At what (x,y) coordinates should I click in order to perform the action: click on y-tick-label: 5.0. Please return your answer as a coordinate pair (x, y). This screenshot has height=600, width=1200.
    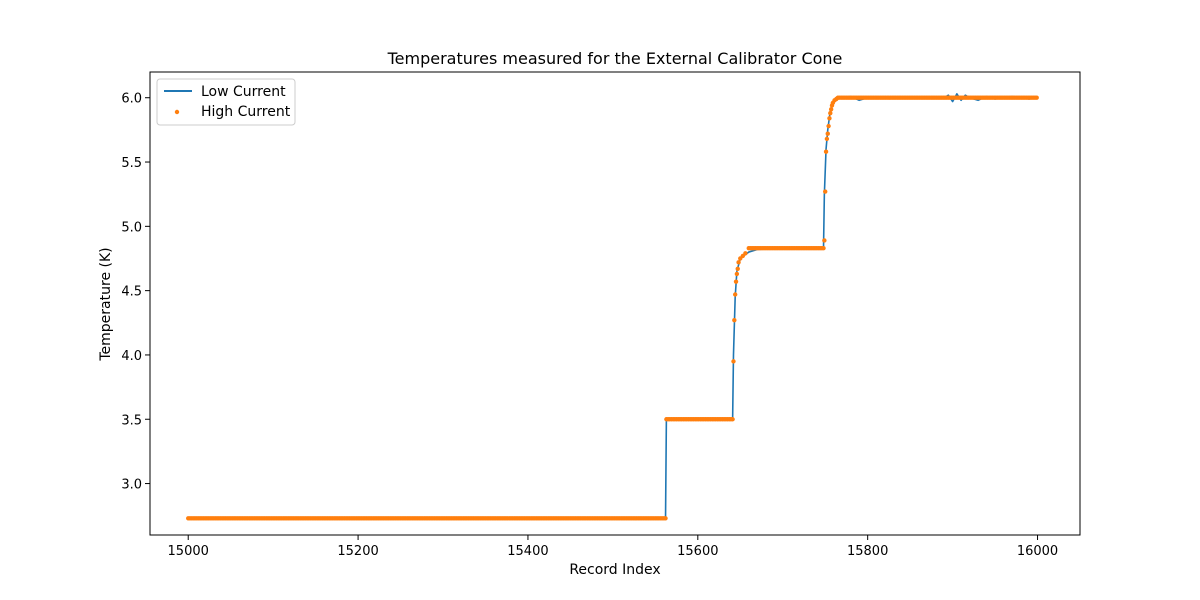
    Looking at the image, I should click on (131, 227).